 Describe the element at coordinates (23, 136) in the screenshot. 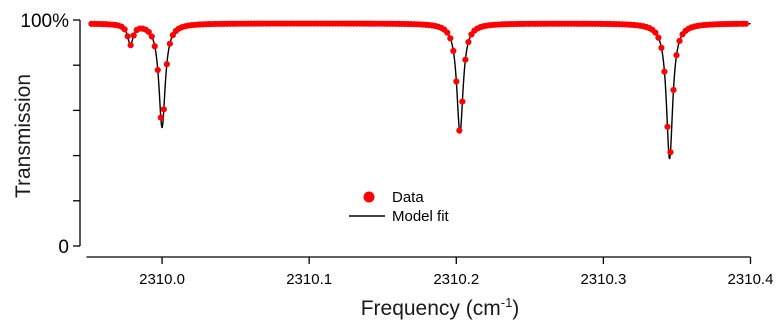

I see `y-axis-label: Transmission` at that location.